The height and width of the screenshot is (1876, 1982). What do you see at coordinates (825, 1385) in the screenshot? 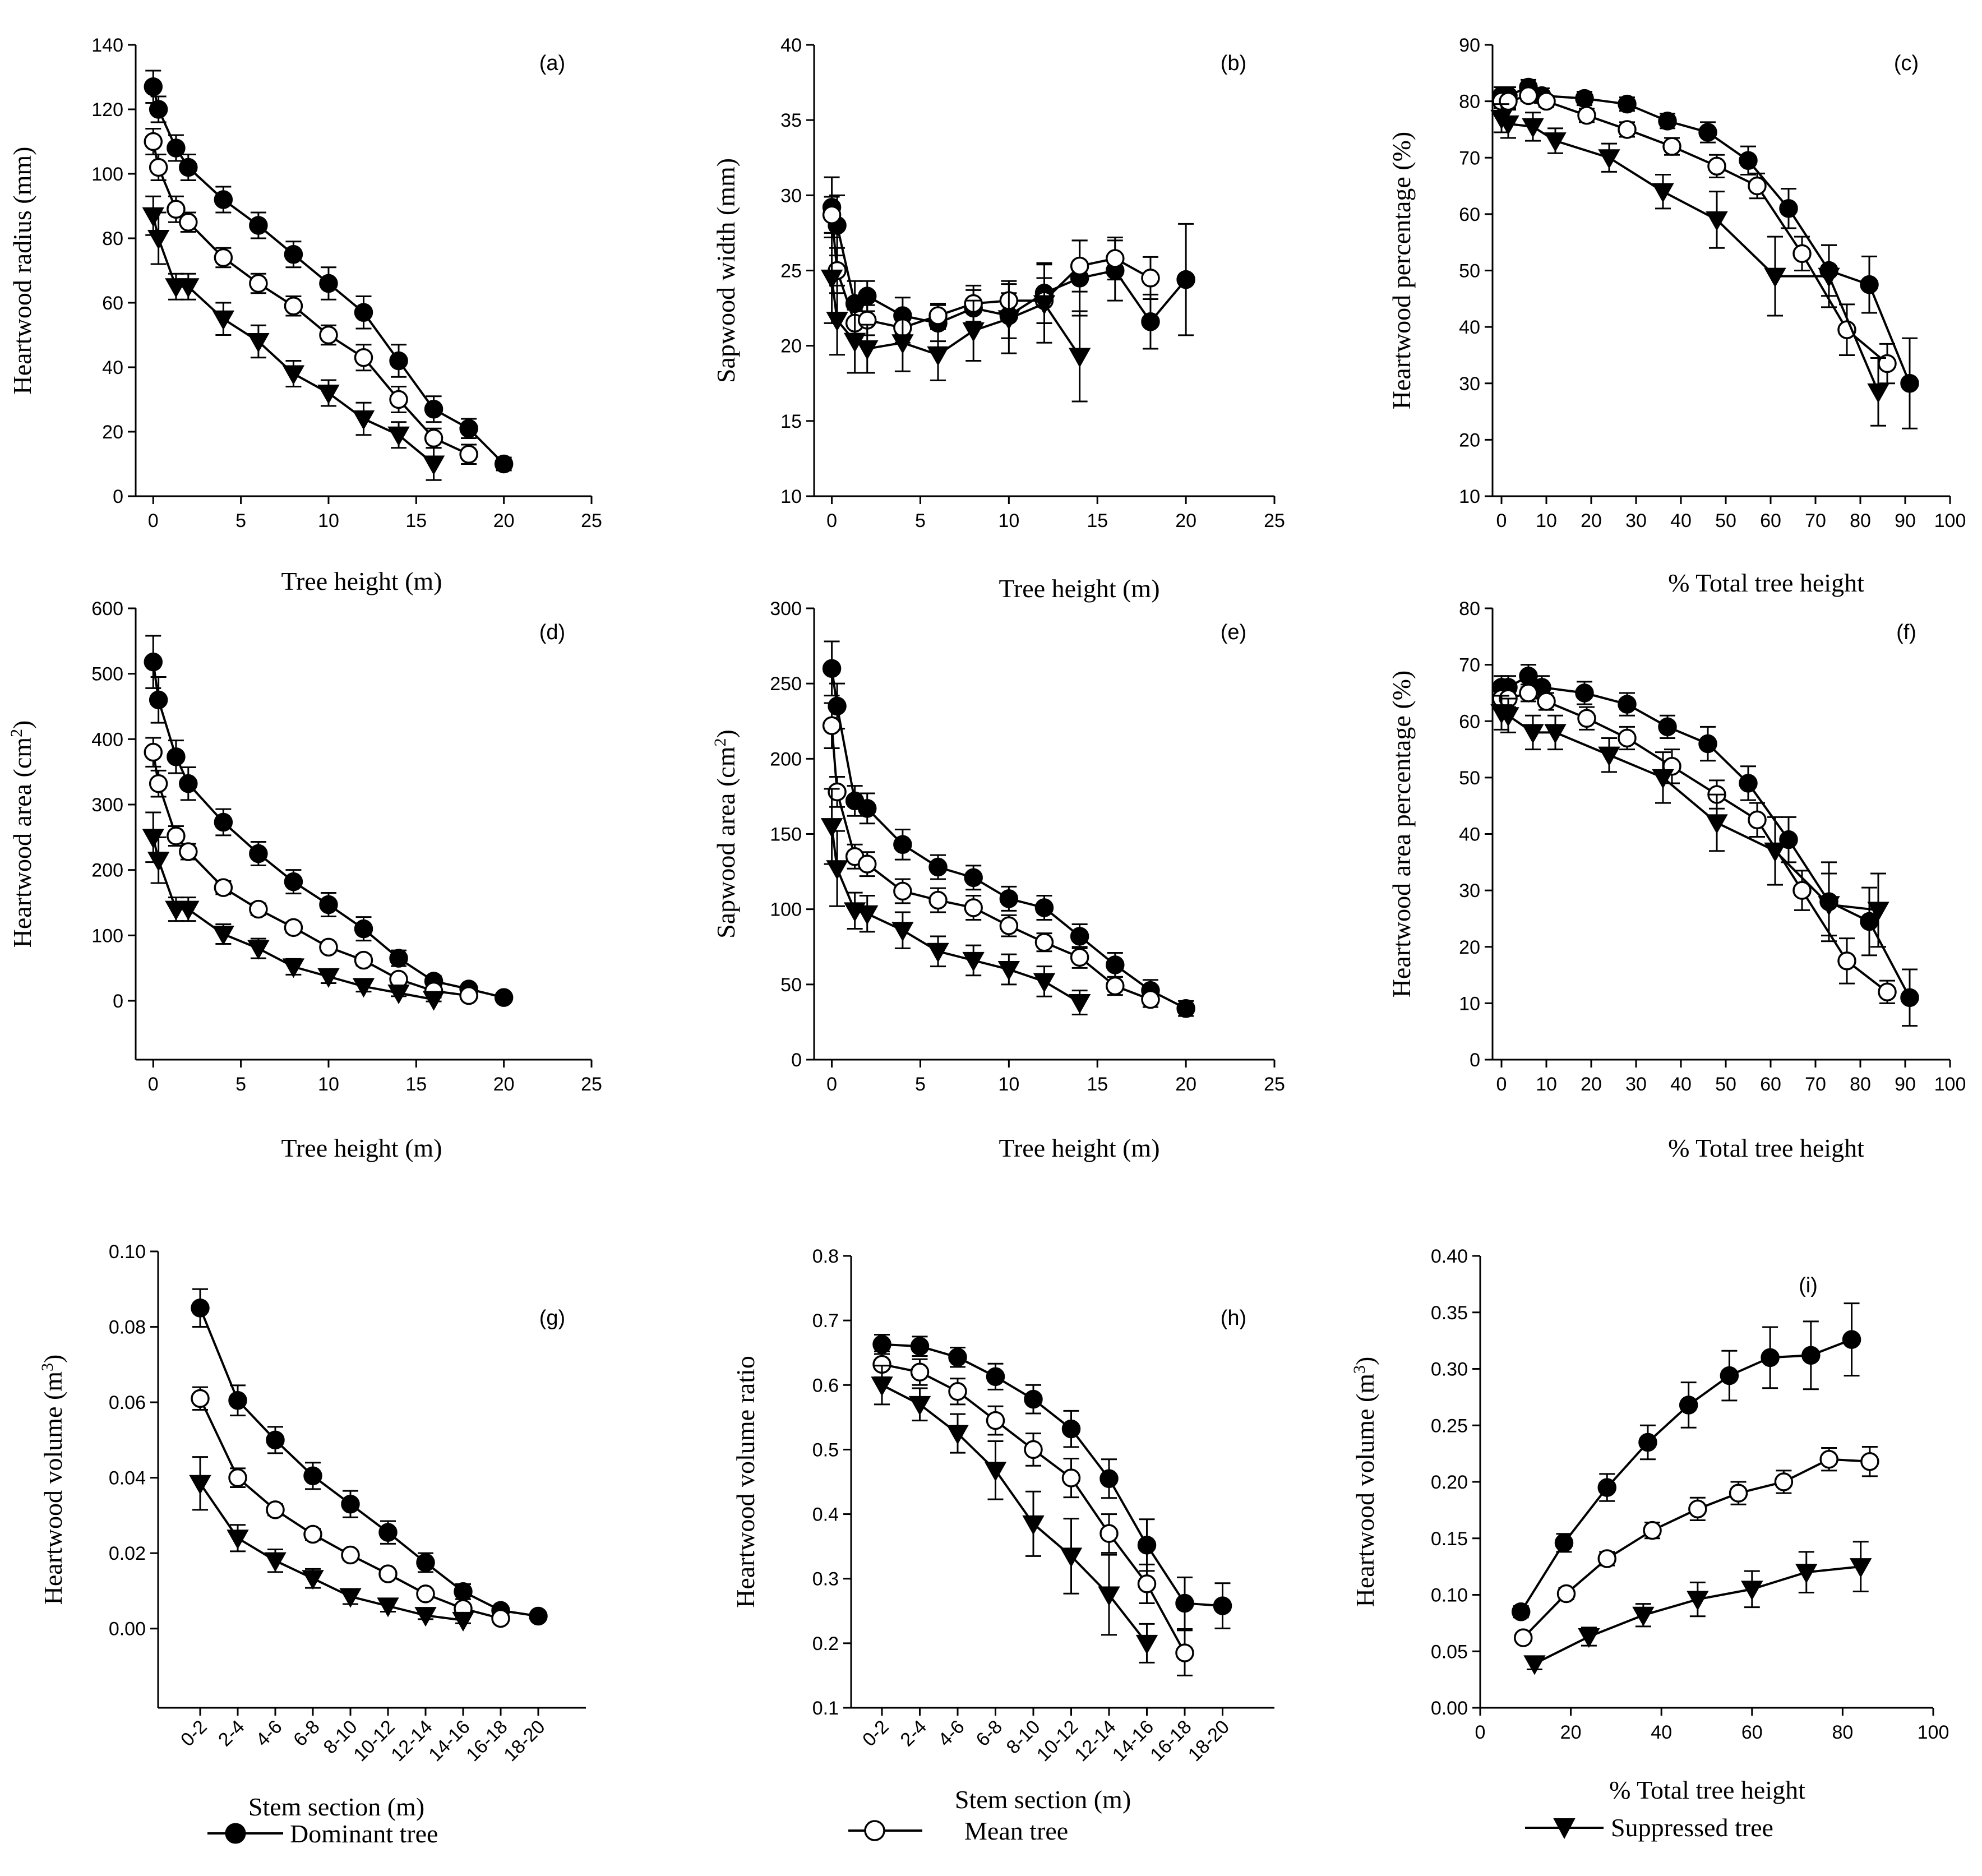
I see `y-tick-label: 0.6` at bounding box center [825, 1385].